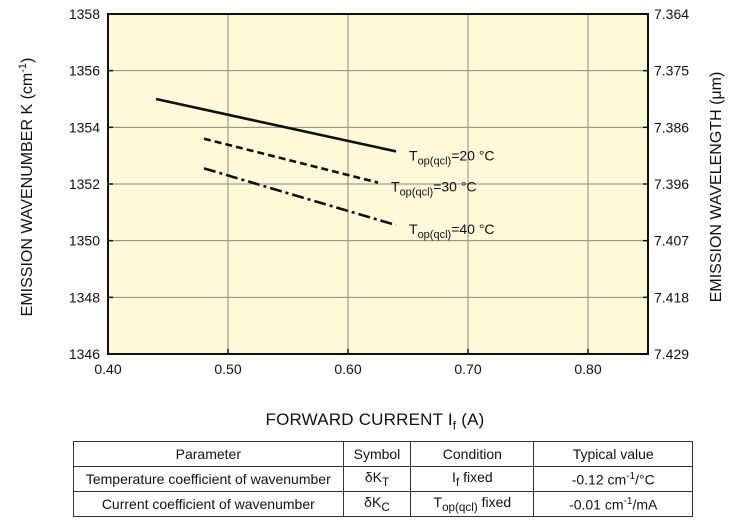  I want to click on y-tick-label: 1354, so click(84, 127).